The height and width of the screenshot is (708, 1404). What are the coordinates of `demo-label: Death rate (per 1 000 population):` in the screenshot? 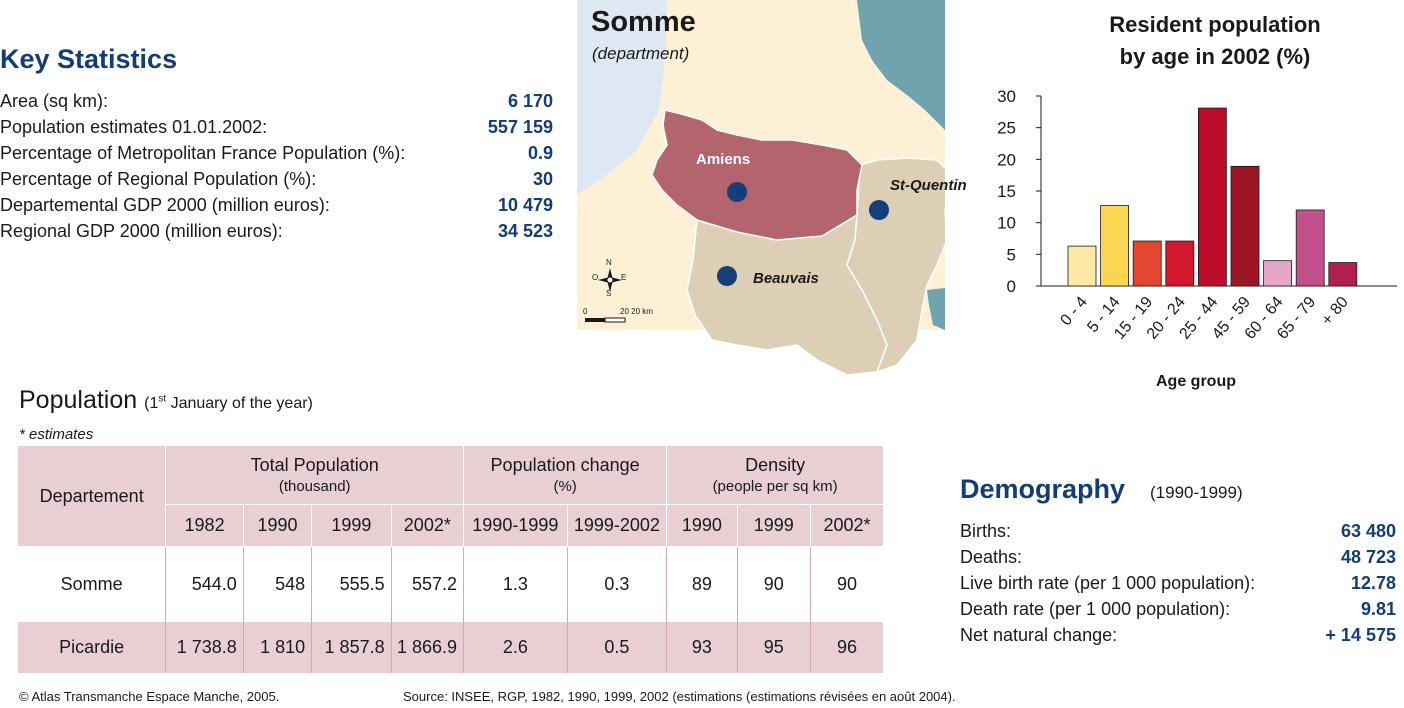 It's located at (1095, 609).